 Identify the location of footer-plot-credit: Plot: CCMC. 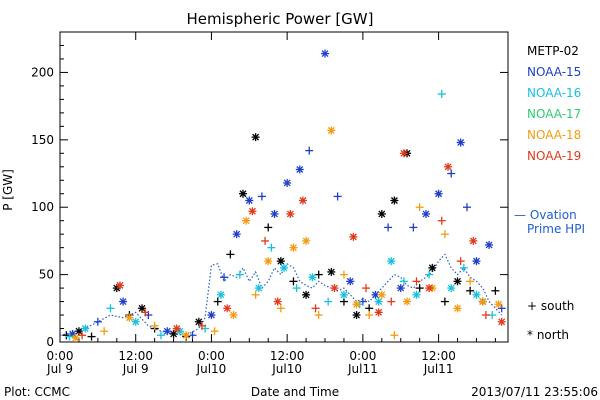
(37, 392).